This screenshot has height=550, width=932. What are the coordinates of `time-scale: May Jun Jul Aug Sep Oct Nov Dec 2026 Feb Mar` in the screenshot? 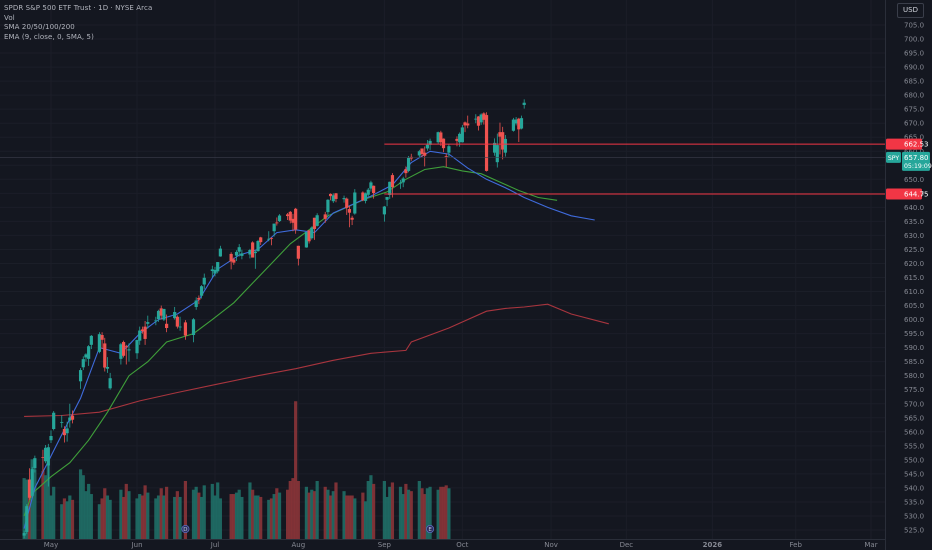 It's located at (461, 545).